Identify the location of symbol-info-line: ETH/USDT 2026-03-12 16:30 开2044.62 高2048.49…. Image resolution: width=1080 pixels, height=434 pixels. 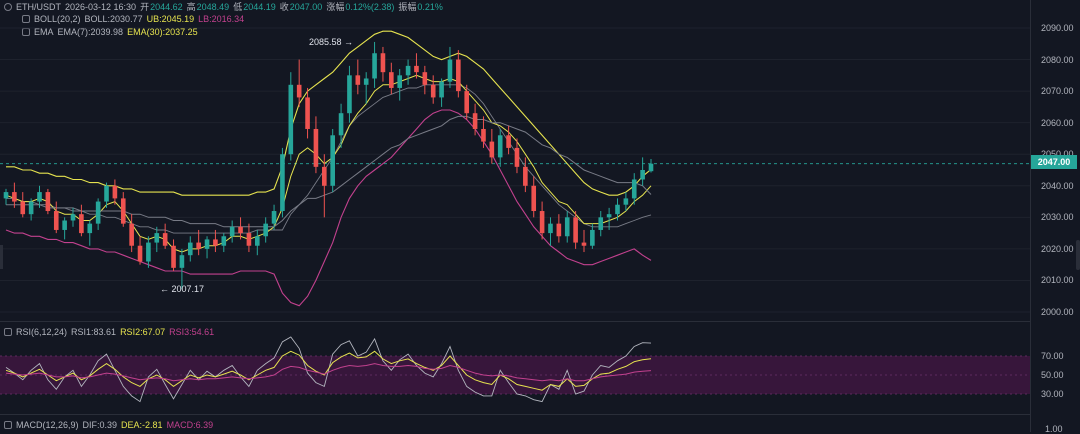
(225, 7).